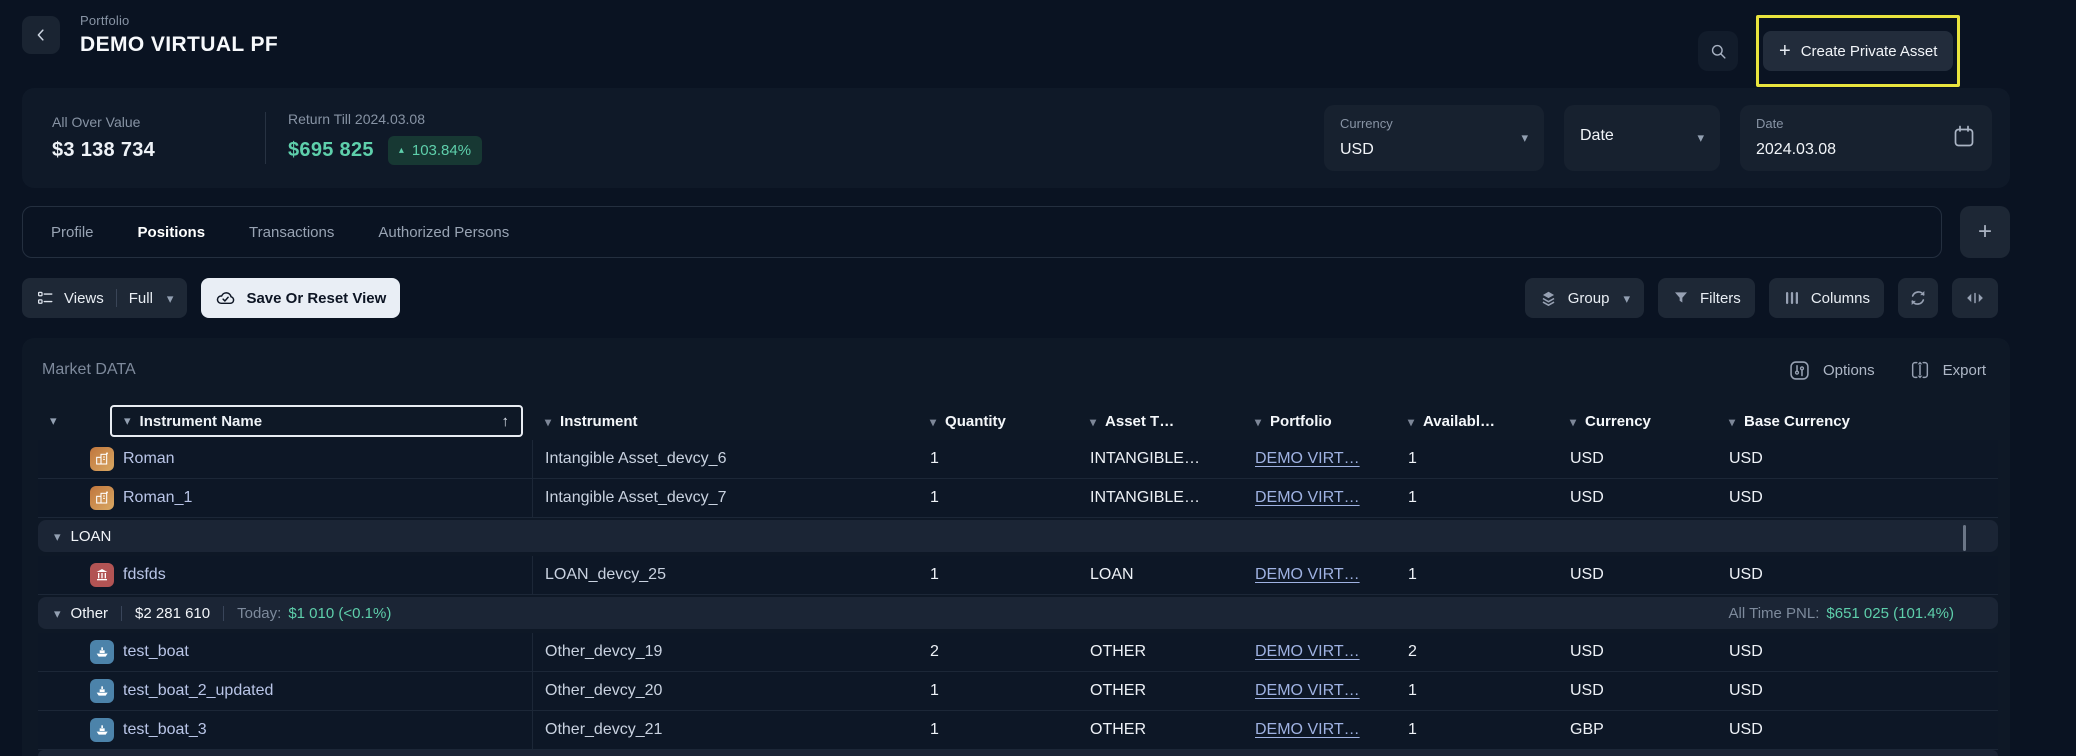 The height and width of the screenshot is (756, 2076). I want to click on cell-quantity: 2, so click(934, 651).